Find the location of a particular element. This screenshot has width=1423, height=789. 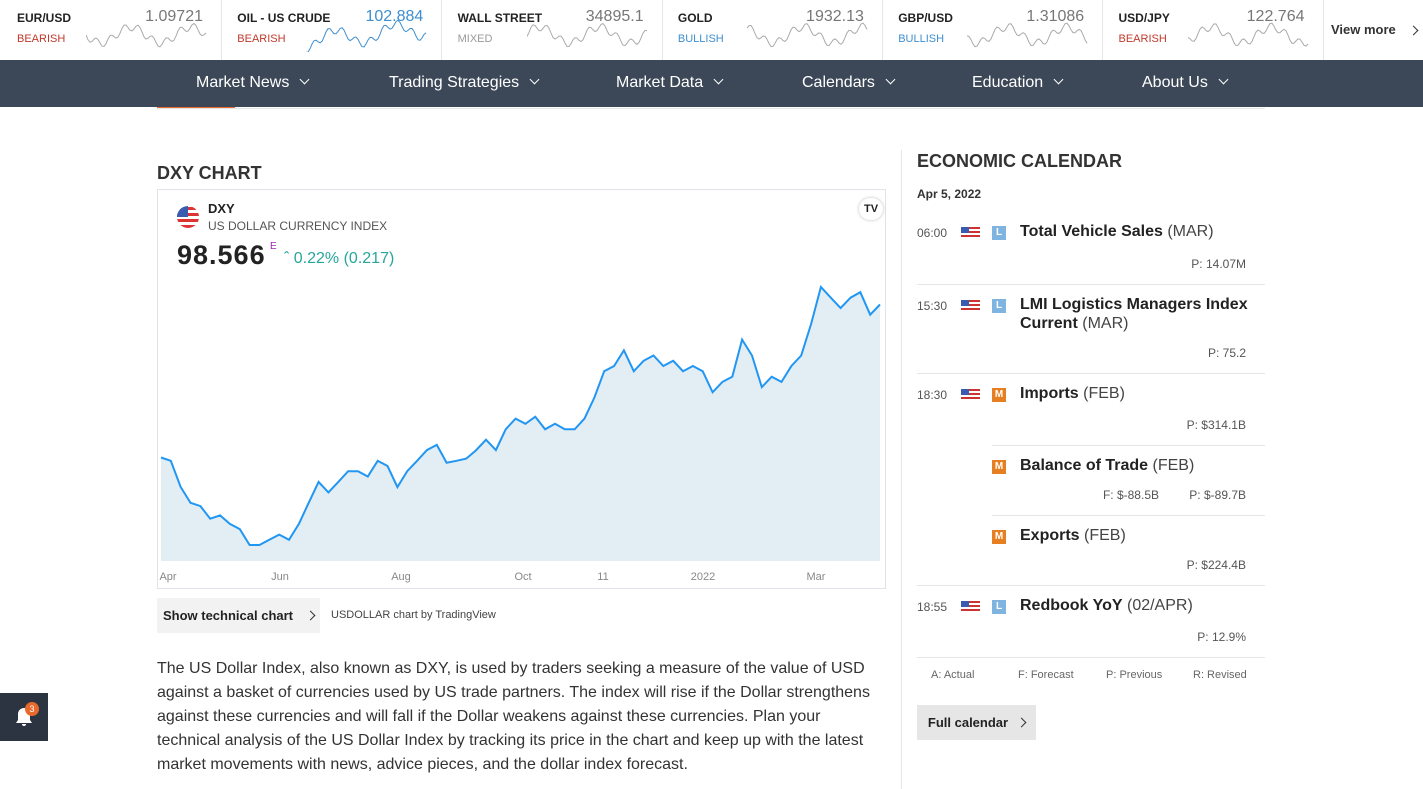

view-more: View more is located at coordinates (1375, 29).